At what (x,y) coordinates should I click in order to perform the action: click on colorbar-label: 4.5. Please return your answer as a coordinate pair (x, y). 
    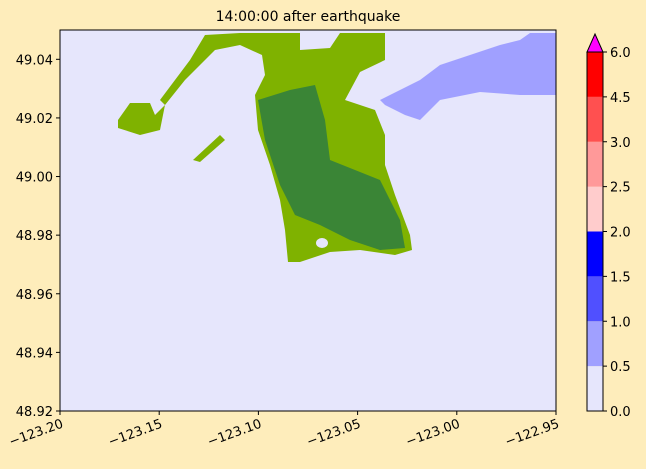
    Looking at the image, I should click on (620, 98).